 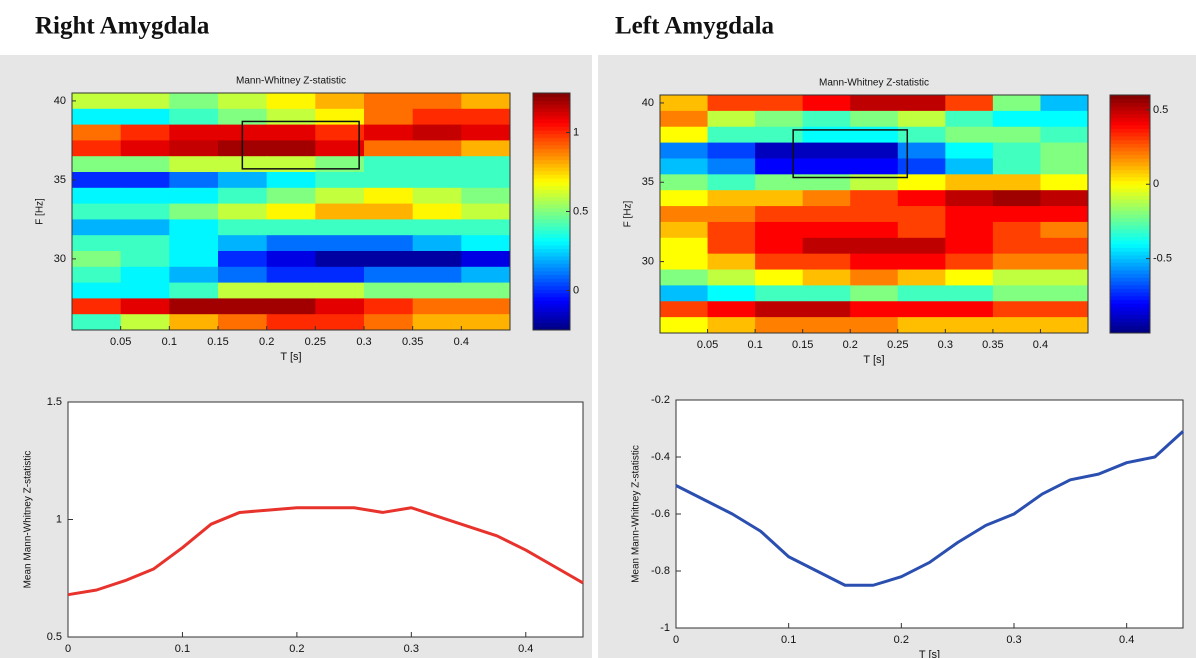 I want to click on x-tick-label: 0.15, so click(x=802, y=345).